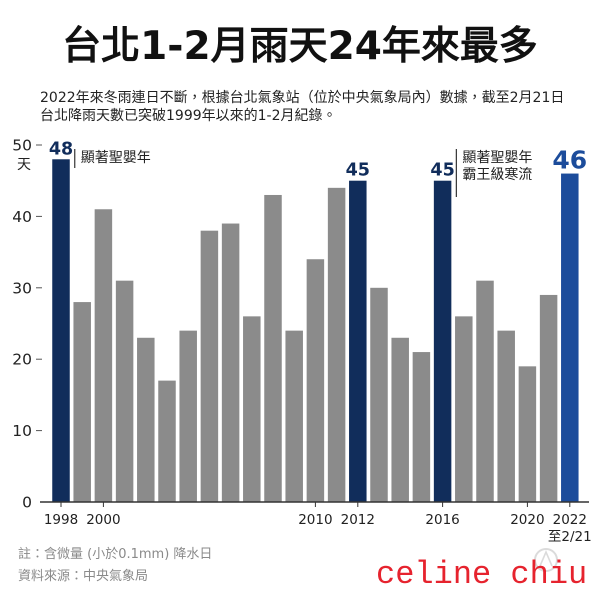  I want to click on y-tick-label: 20, so click(22, 360).